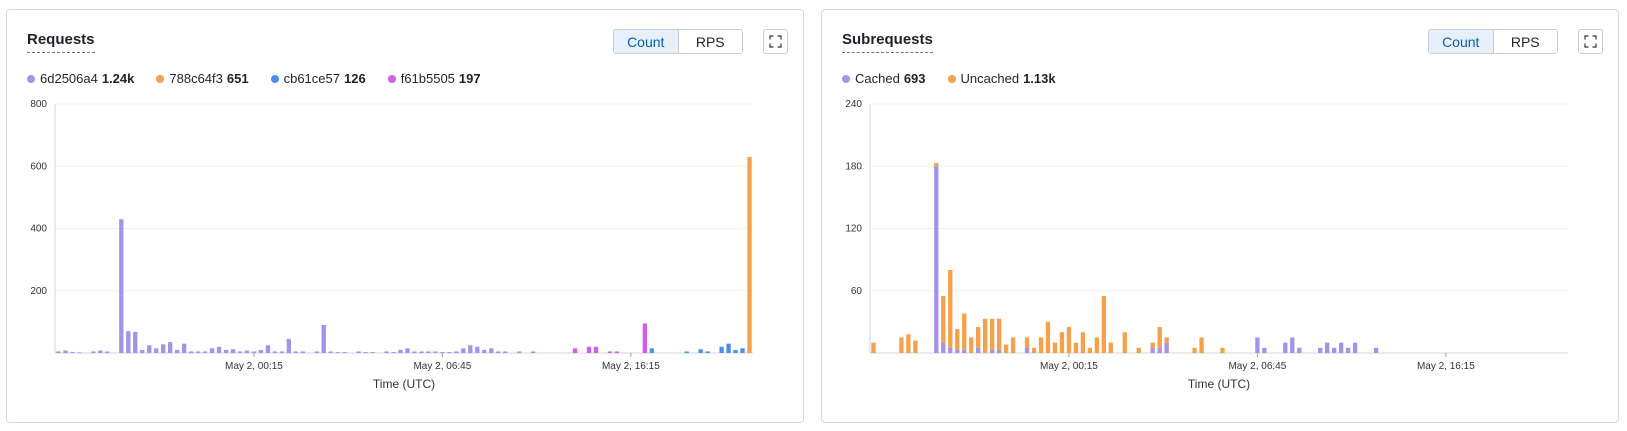  Describe the element at coordinates (1590, 41) in the screenshot. I see `subrequests-expand-button` at that location.